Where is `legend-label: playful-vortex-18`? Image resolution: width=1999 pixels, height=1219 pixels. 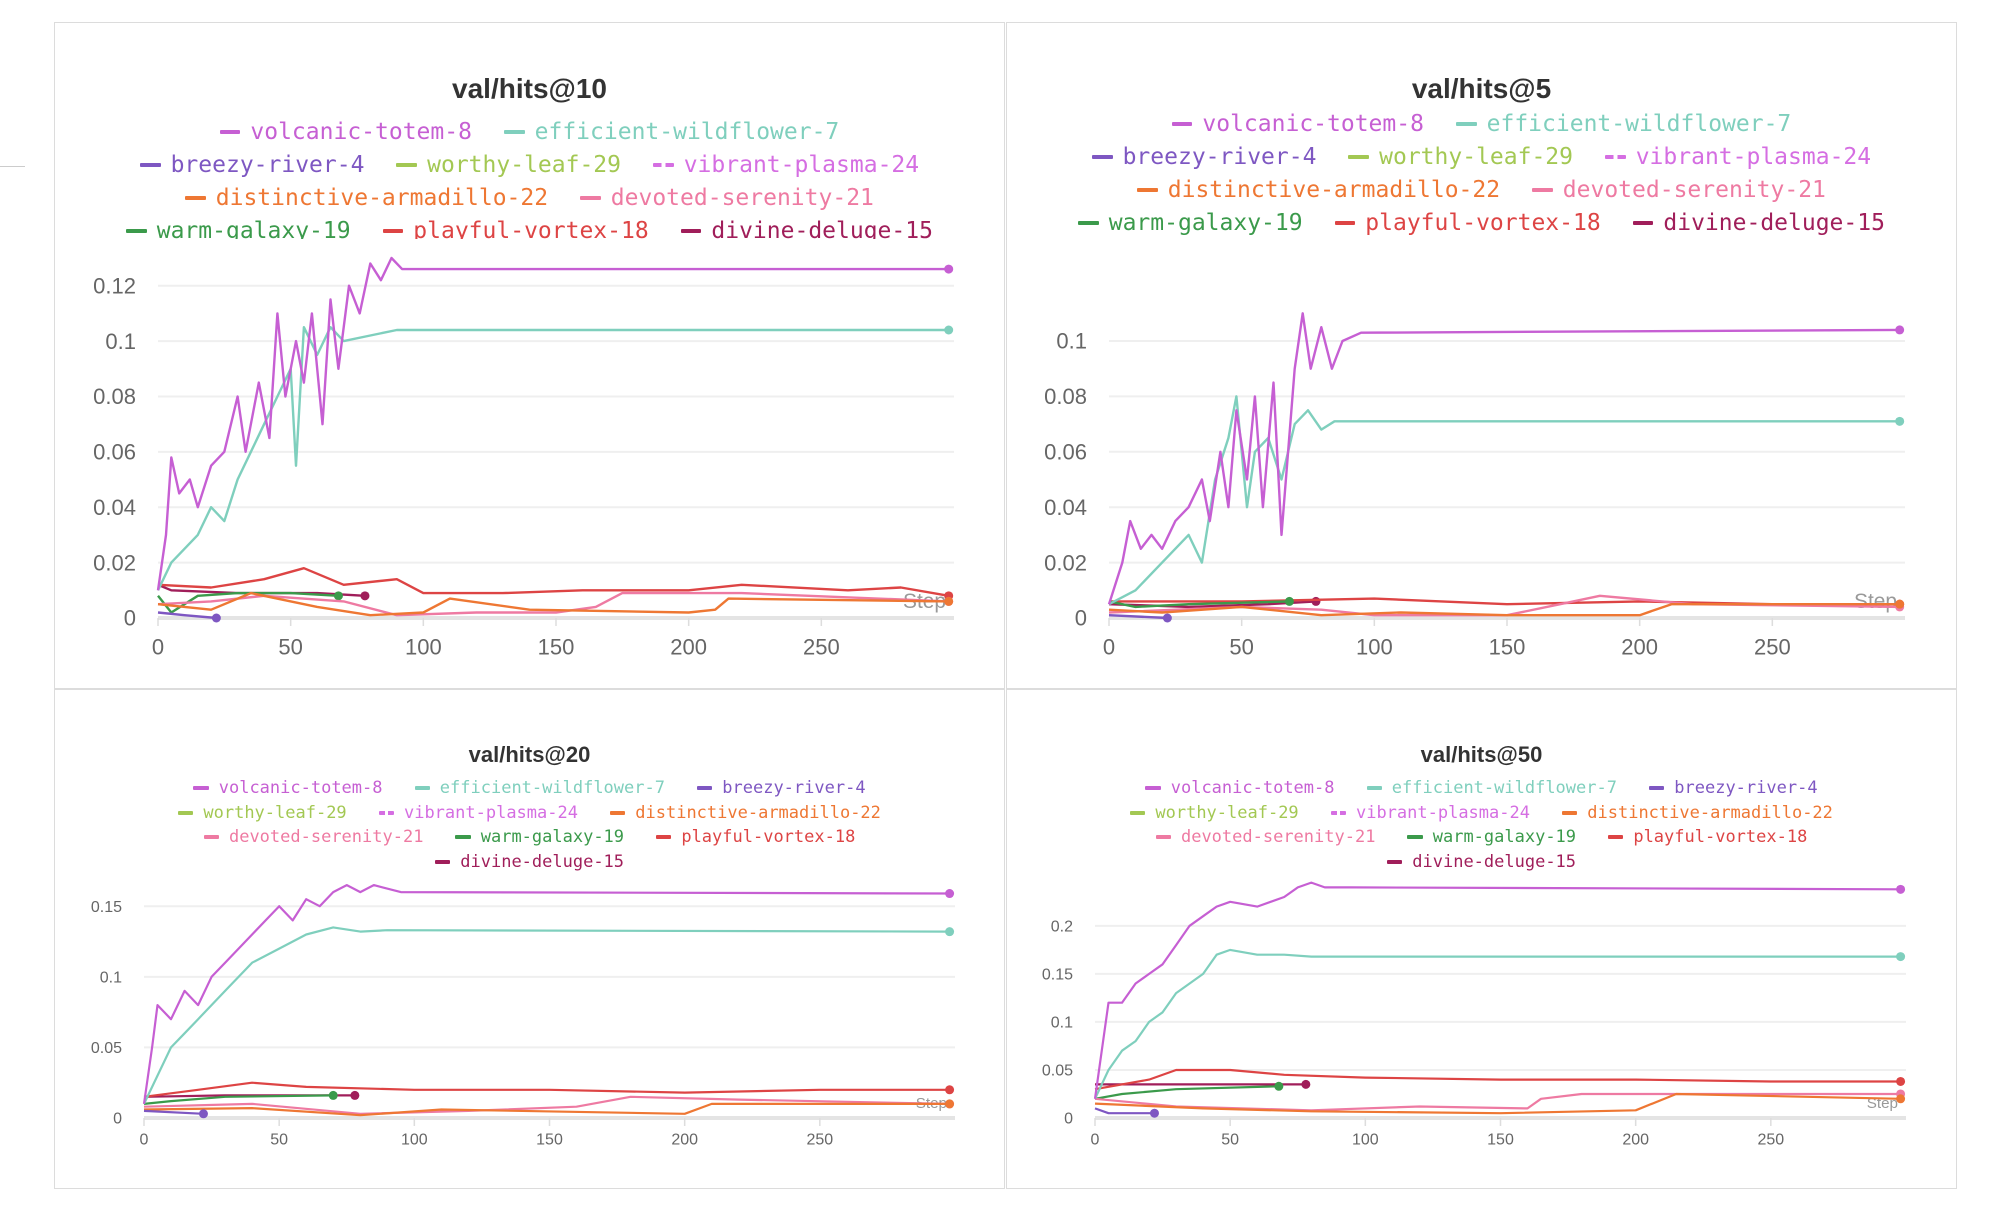 legend-label: playful-vortex-18 is located at coordinates (768, 837).